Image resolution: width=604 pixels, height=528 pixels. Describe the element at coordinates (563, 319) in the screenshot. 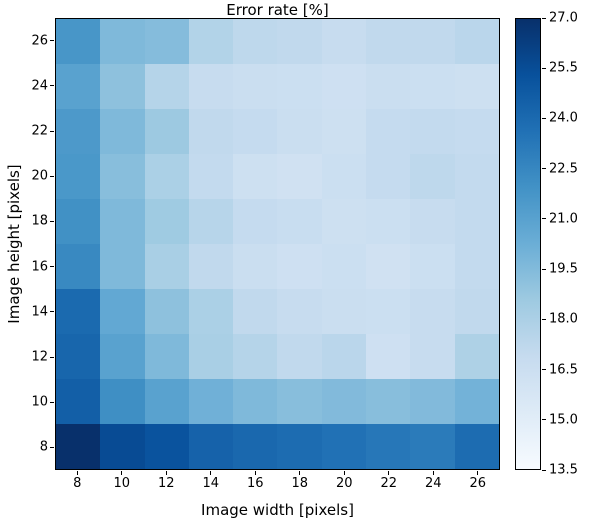

I see `colorbar-tick-label: 18.0` at that location.